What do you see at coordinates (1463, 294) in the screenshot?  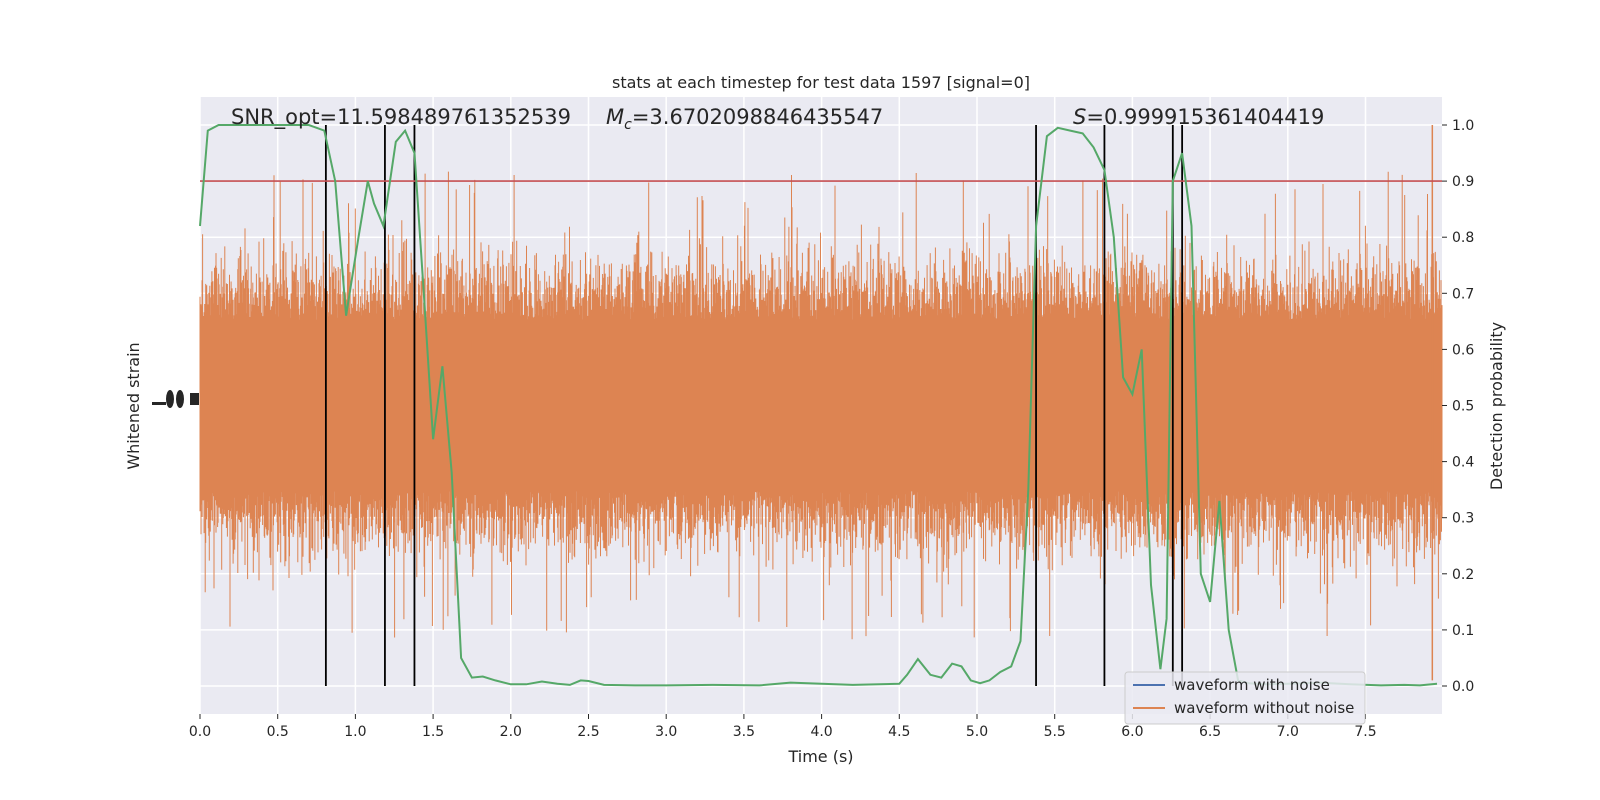 I see `y-tick-label: 0.7` at bounding box center [1463, 294].